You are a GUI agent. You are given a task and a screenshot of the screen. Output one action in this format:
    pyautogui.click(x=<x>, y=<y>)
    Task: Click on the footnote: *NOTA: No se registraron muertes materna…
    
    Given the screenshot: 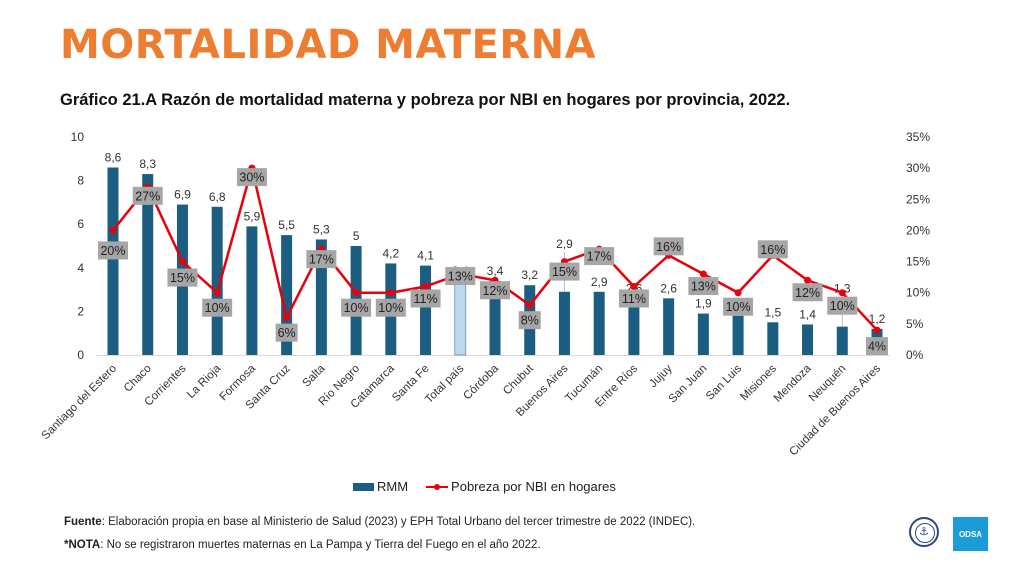 What is the action you would take?
    pyautogui.click(x=302, y=545)
    